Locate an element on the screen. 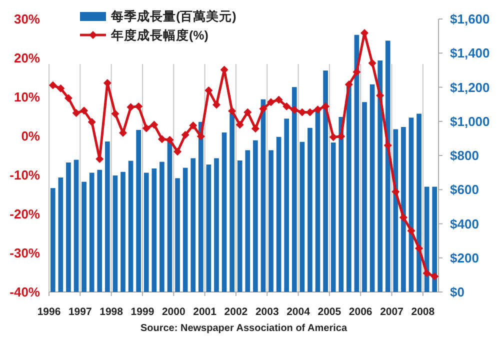  x-tick-label: 2002 is located at coordinates (236, 312).